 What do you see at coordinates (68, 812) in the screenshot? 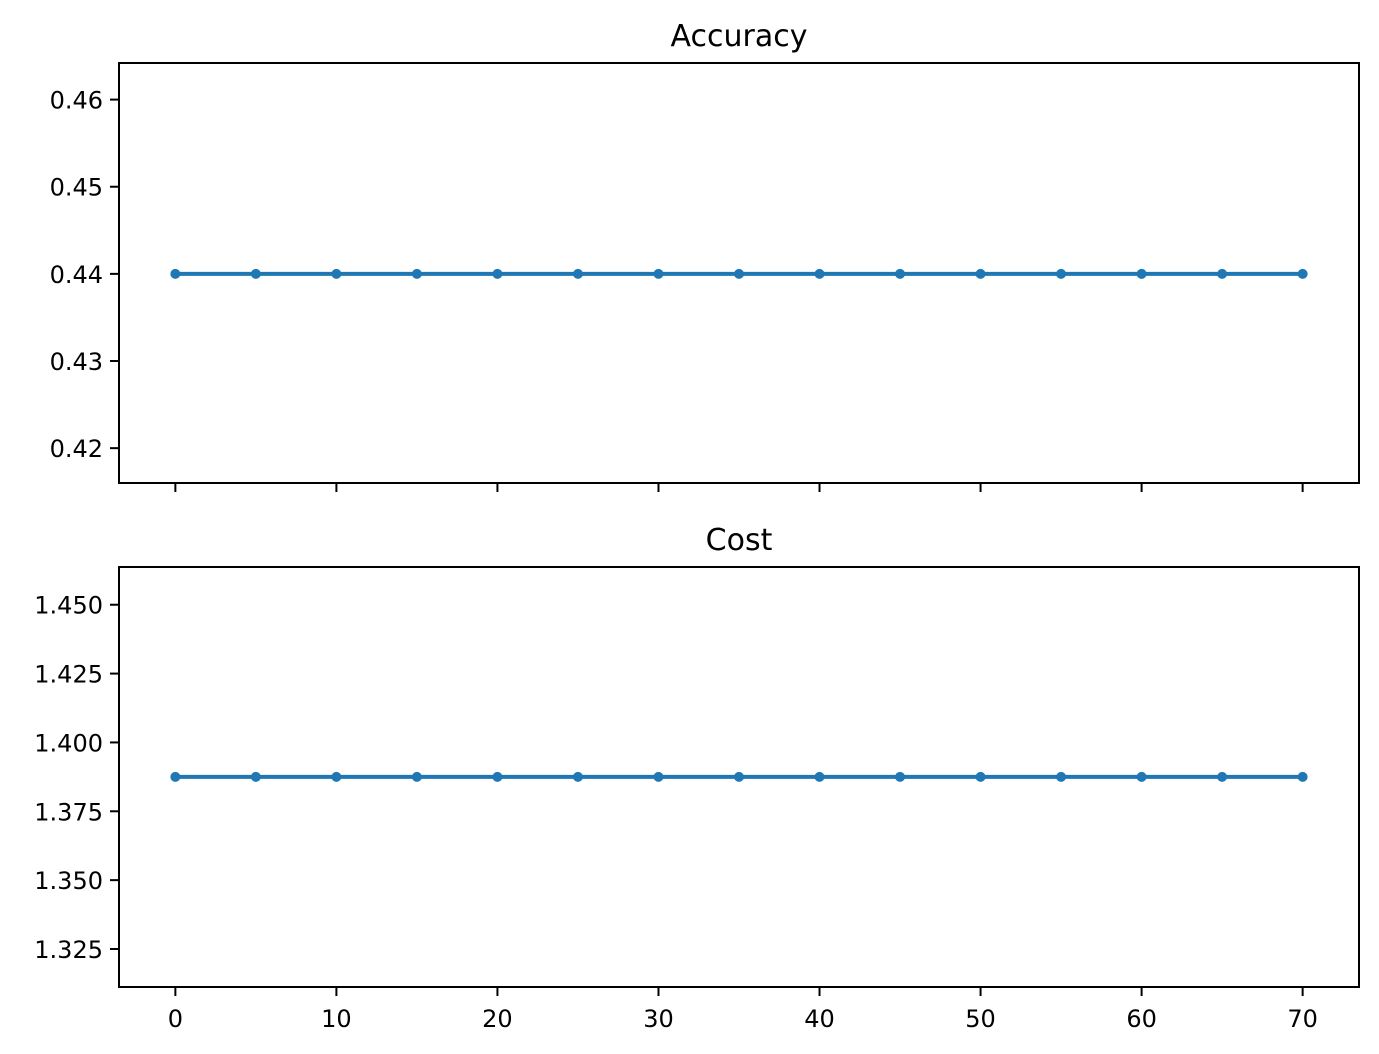
I see `cost-y-tick-label: 1.375` at bounding box center [68, 812].